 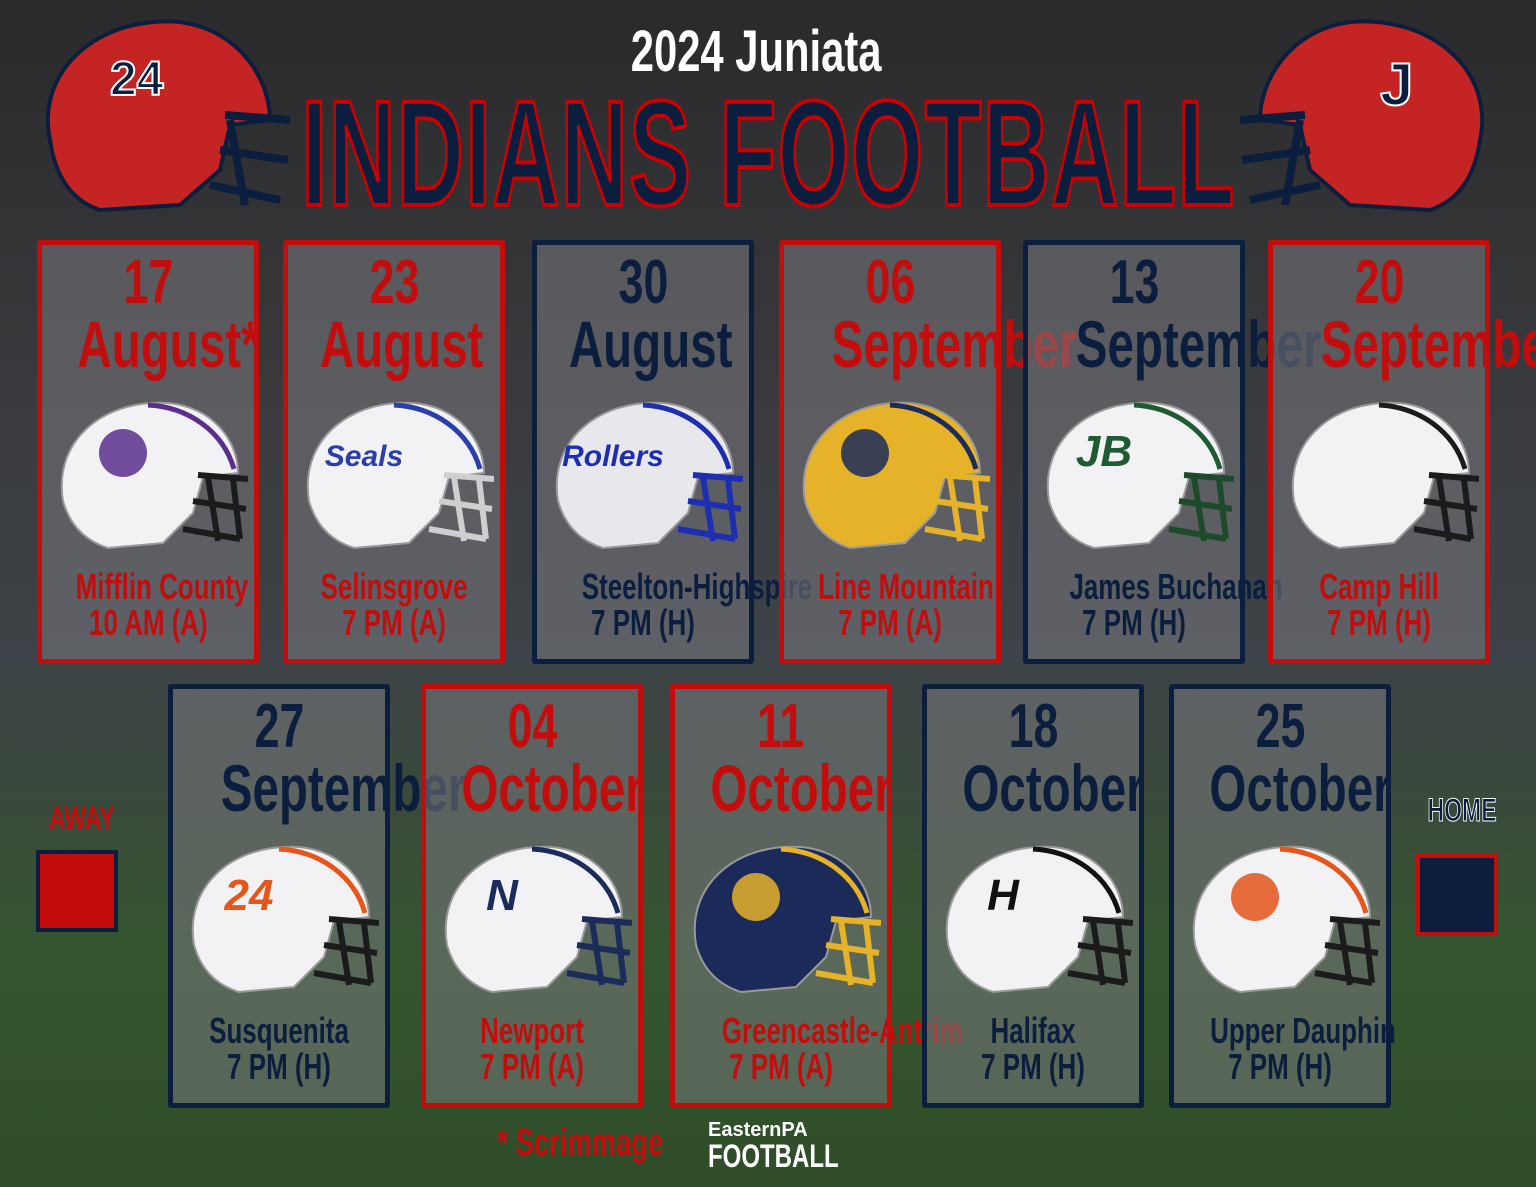 I want to click on game-card: 18 October H Halifax 7 PM (H), so click(x=1033, y=896).